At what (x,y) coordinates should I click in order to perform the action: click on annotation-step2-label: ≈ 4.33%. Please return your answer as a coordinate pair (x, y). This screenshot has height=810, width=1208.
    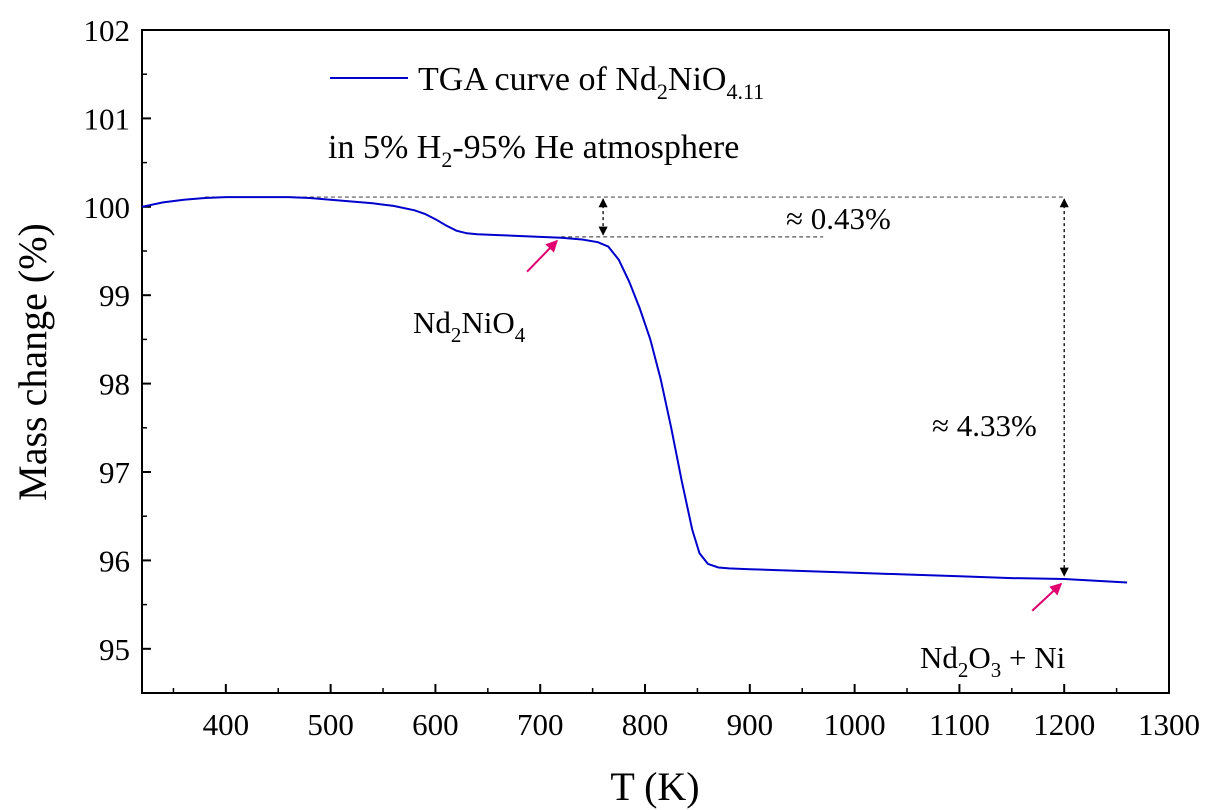
    Looking at the image, I should click on (984, 425).